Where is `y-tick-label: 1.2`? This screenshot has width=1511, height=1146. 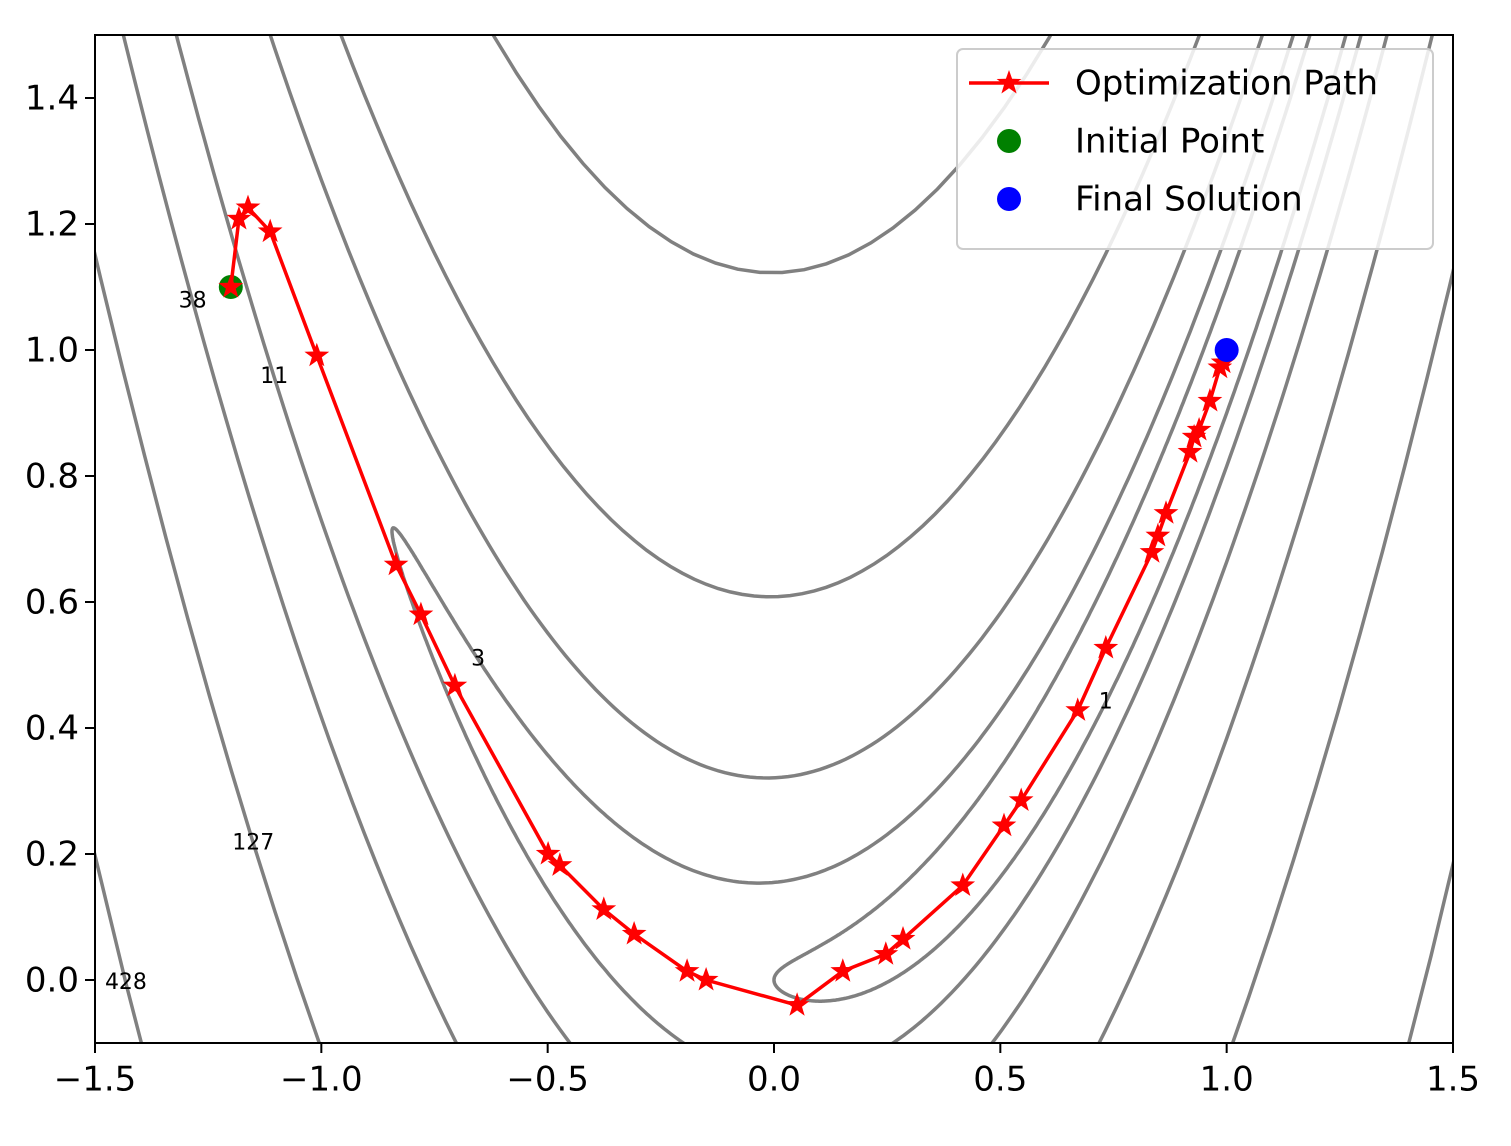
y-tick-label: 1.2 is located at coordinates (52, 225).